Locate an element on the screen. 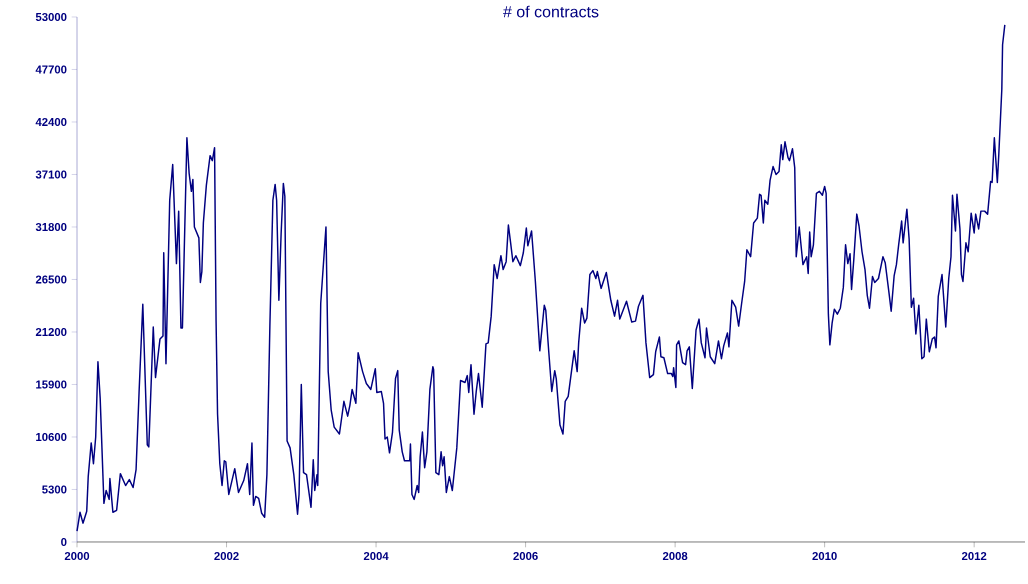  x-tick-label: 2000 is located at coordinates (77, 556).